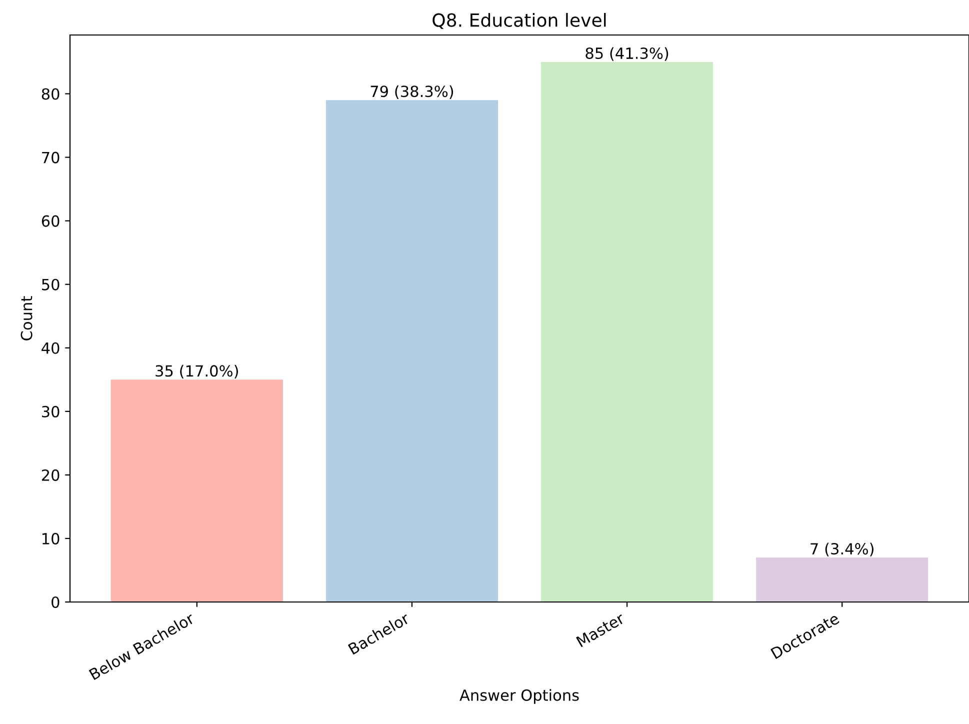 The height and width of the screenshot is (724, 969). Describe the element at coordinates (51, 158) in the screenshot. I see `y-tick-label: 70` at that location.